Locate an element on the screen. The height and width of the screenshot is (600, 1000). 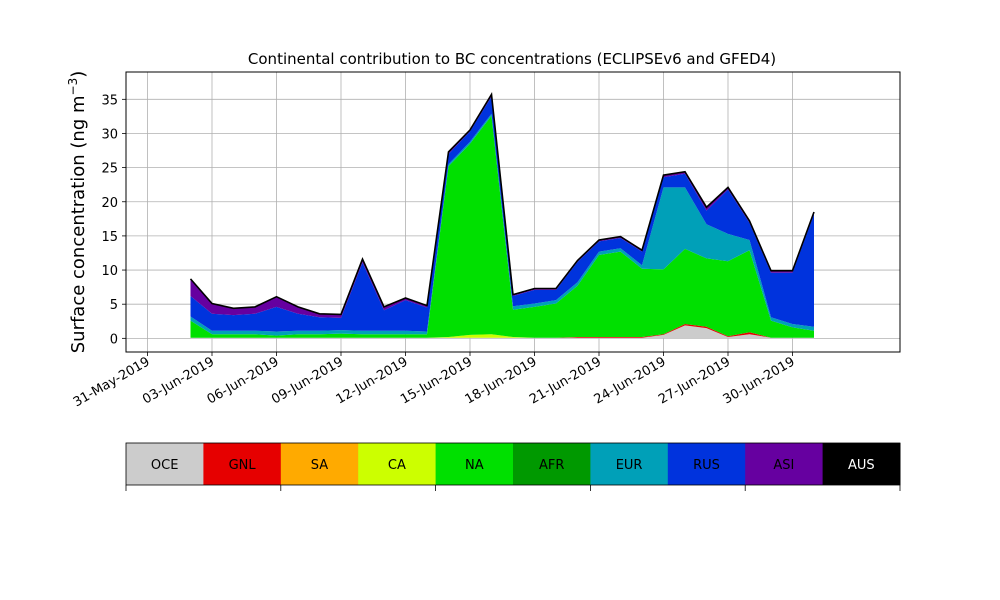
x-tick-label: 06-Jun-2019 is located at coordinates (243, 380).